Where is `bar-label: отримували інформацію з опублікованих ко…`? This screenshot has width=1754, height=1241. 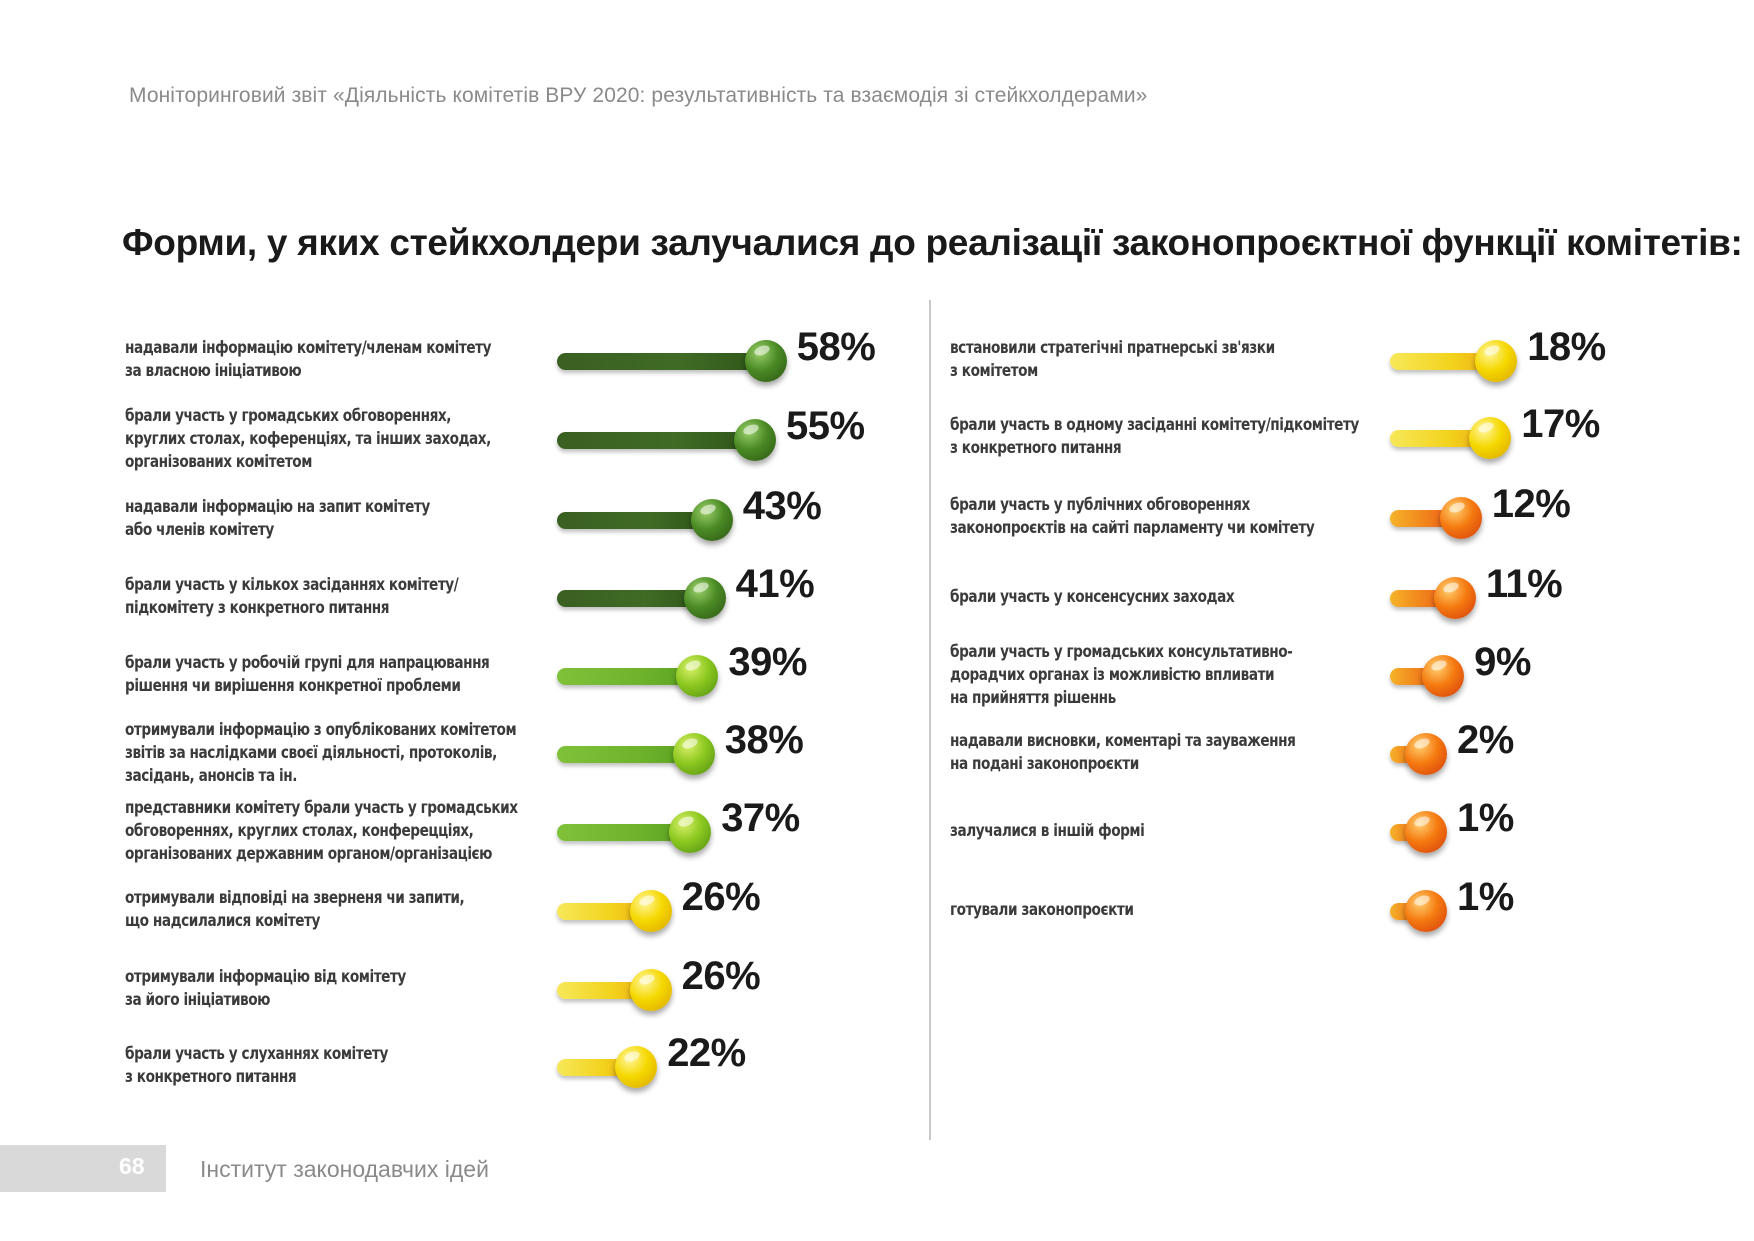 bar-label: отримували інформацію з опублікованих ко… is located at coordinates (321, 752).